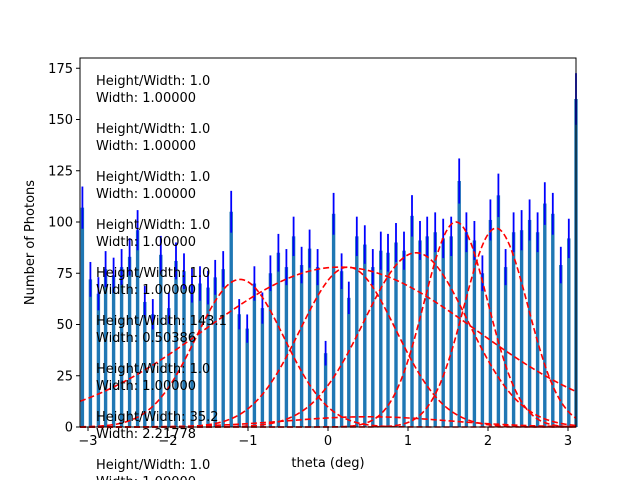  I want to click on y-tick-label: 125, so click(60, 171).